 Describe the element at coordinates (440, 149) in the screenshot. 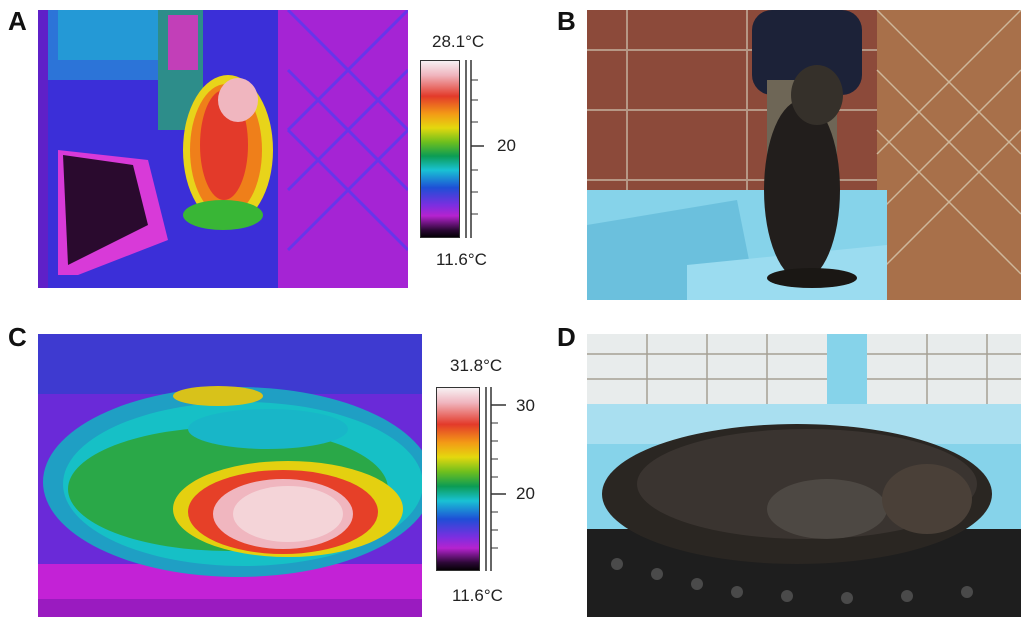

I see `scale-a-colorbar` at that location.